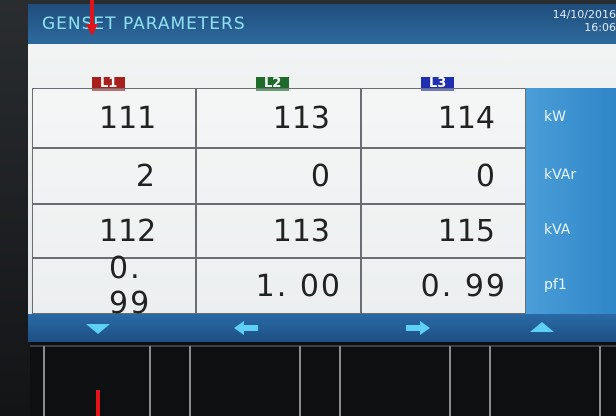  Describe the element at coordinates (555, 285) in the screenshot. I see `unit-label: pf1` at that location.